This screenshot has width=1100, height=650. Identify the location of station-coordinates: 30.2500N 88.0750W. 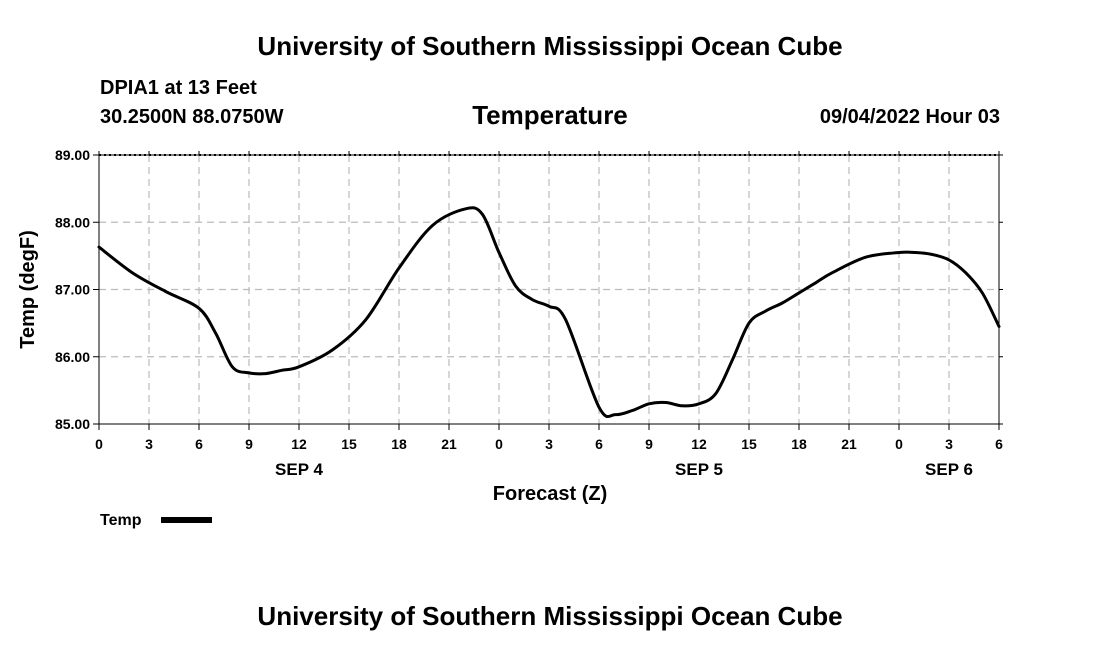
(192, 117).